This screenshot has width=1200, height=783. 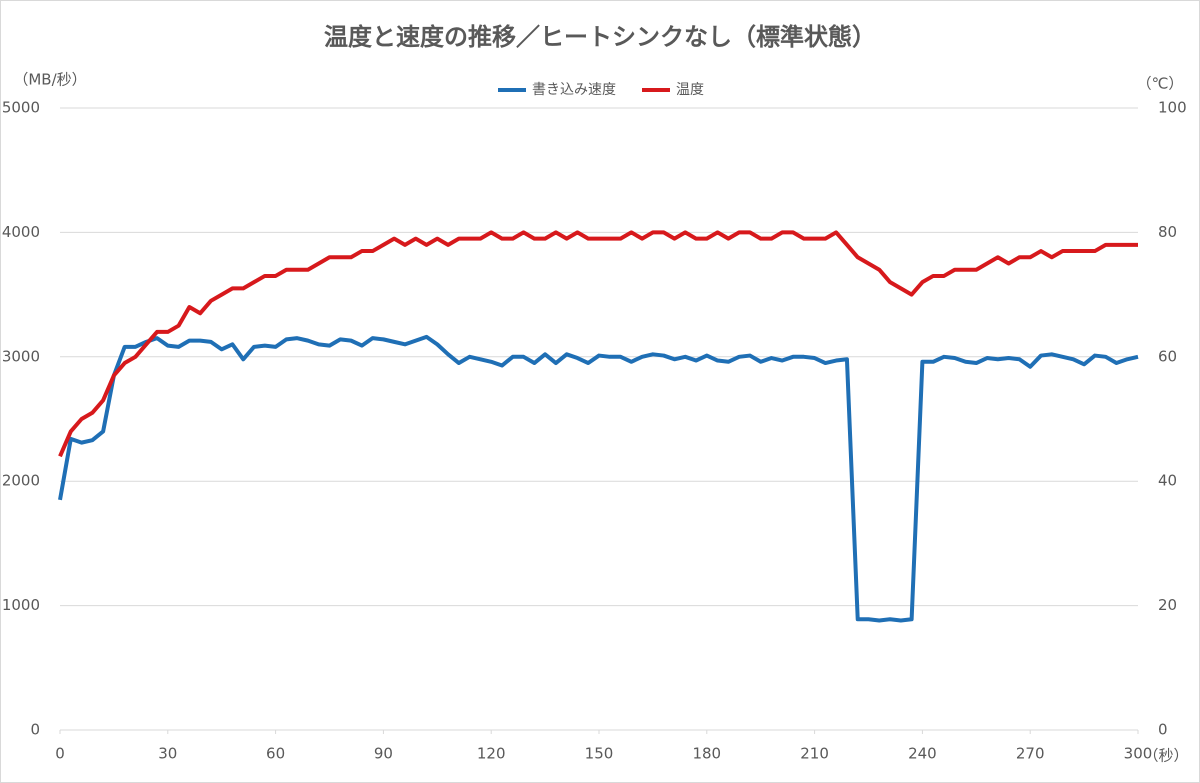 What do you see at coordinates (1138, 754) in the screenshot?
I see `x-tick-label: 300` at bounding box center [1138, 754].